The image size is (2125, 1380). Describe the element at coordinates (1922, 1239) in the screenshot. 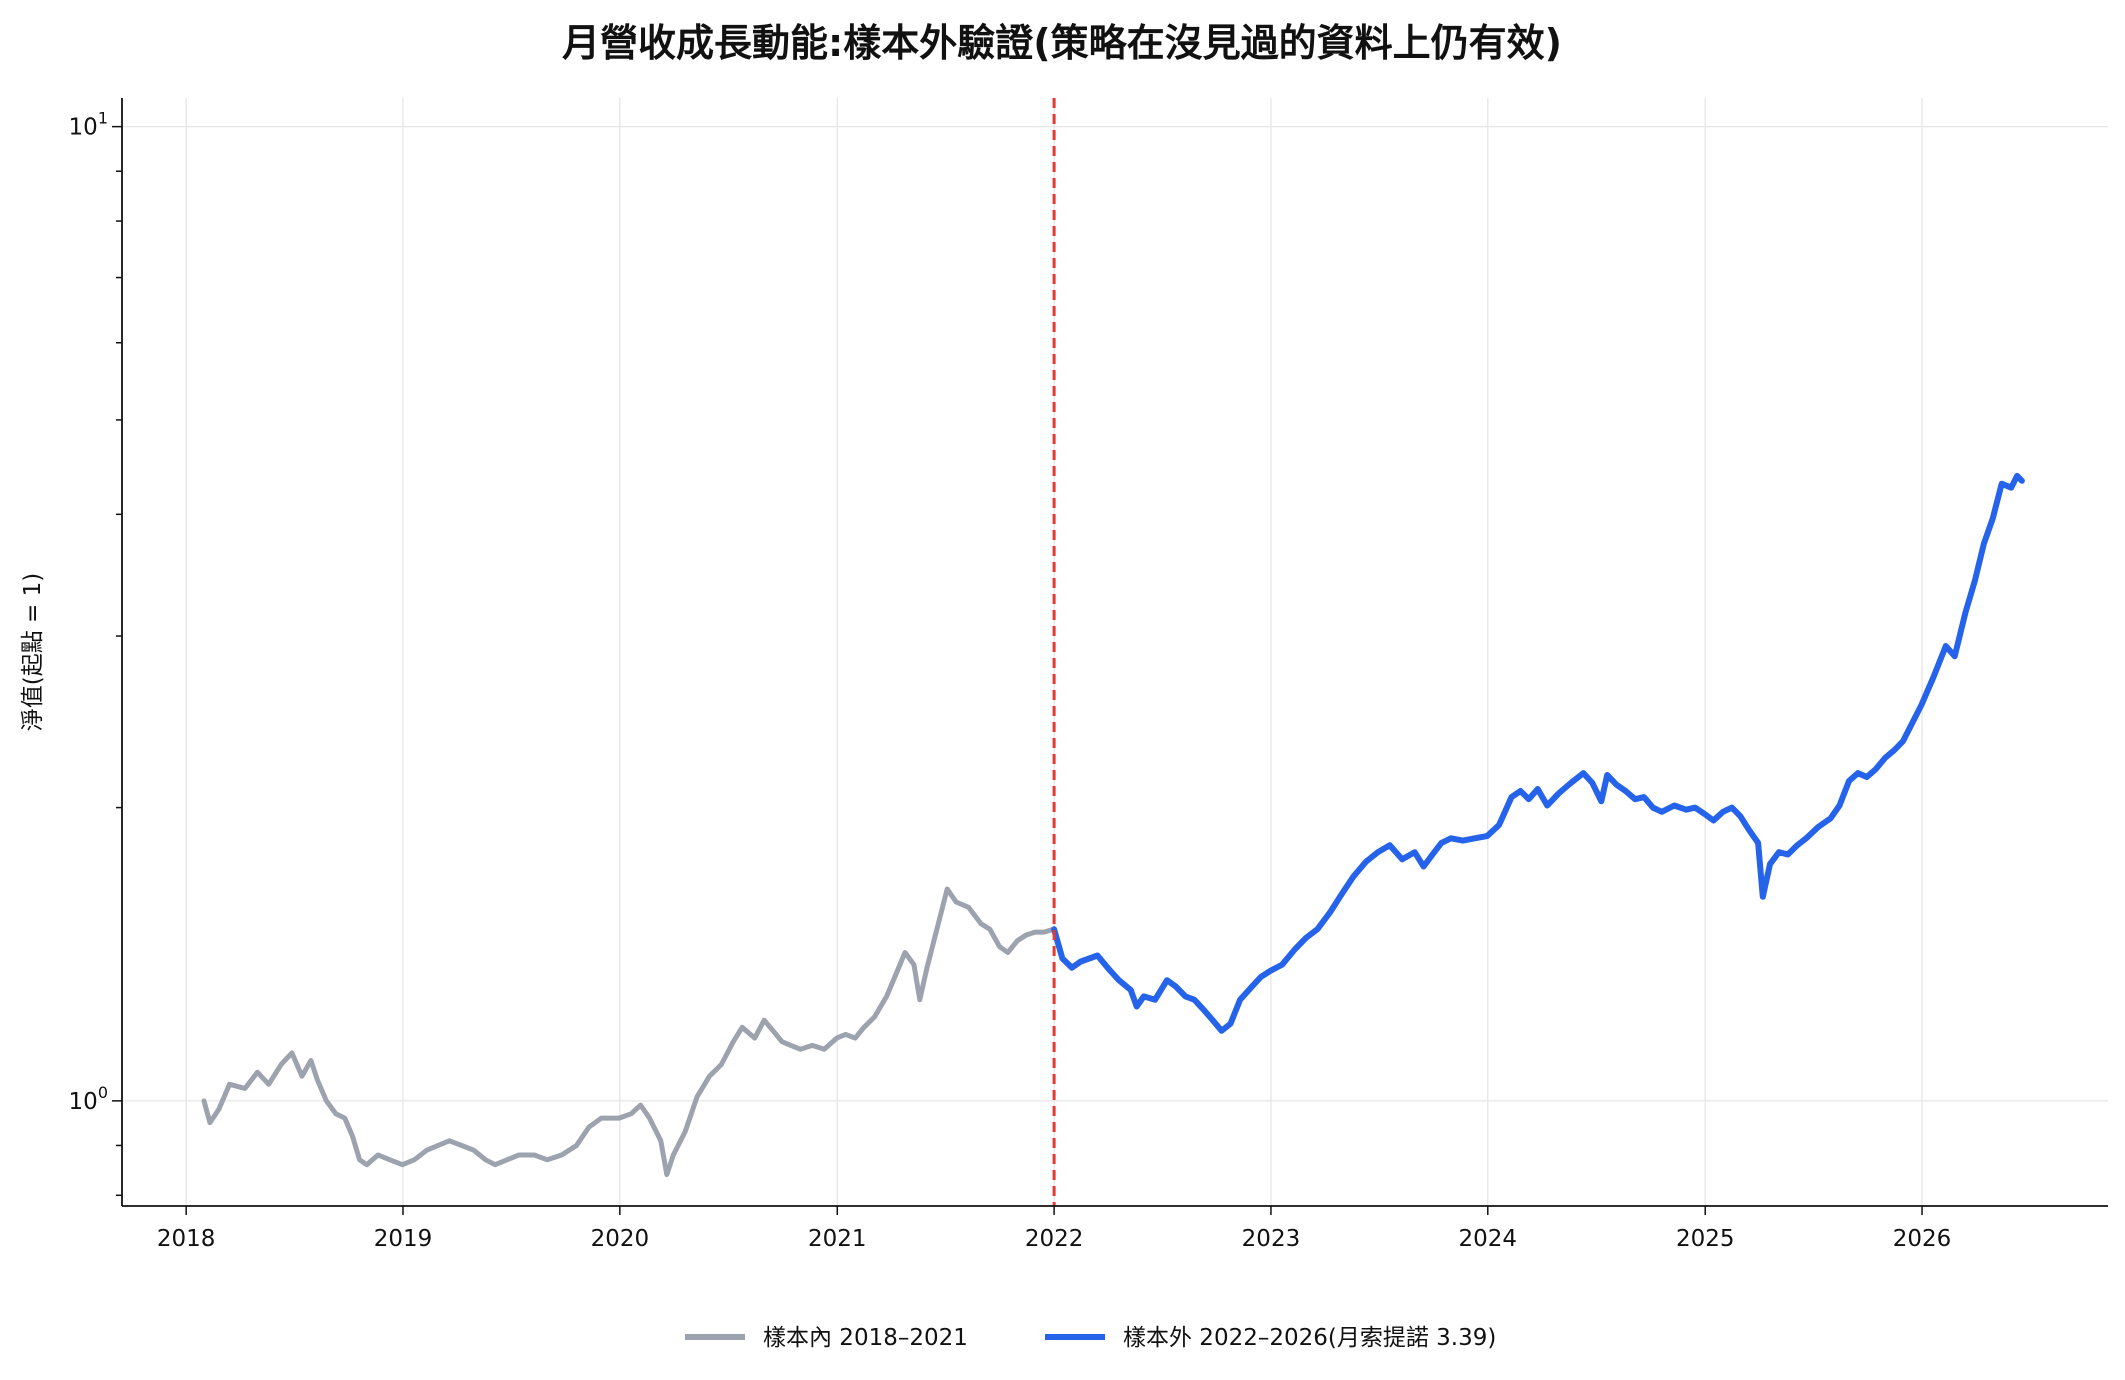

I see `x-tick-label: 2026` at that location.